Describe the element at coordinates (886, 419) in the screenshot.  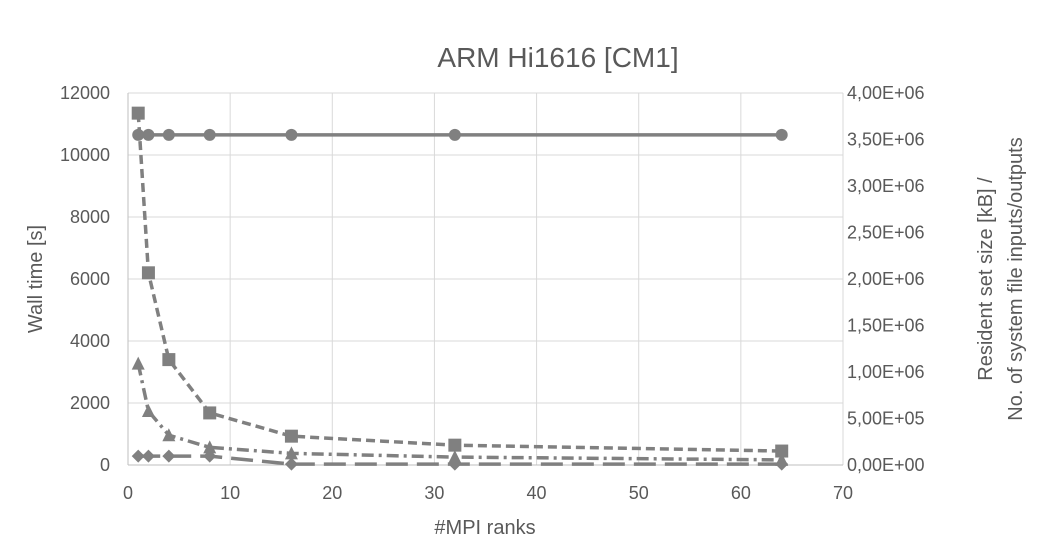
I see `y2-tick-label: 5,00E+05` at that location.